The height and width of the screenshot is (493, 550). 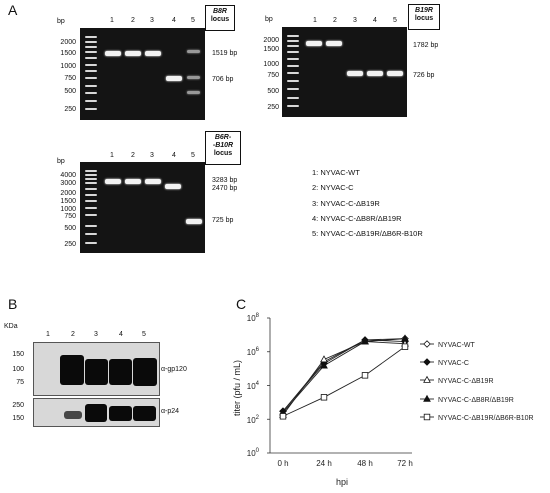 I want to click on x-tick-label-48h: 48 h, so click(x=365, y=463).